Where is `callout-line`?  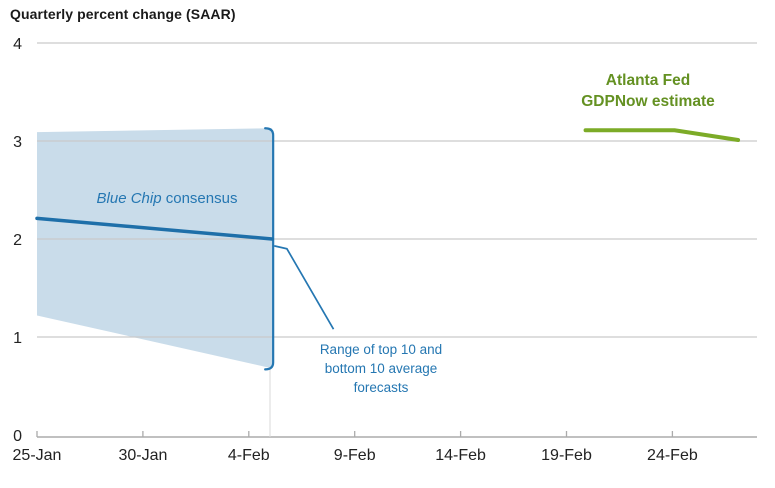
callout-line is located at coordinates (304, 287).